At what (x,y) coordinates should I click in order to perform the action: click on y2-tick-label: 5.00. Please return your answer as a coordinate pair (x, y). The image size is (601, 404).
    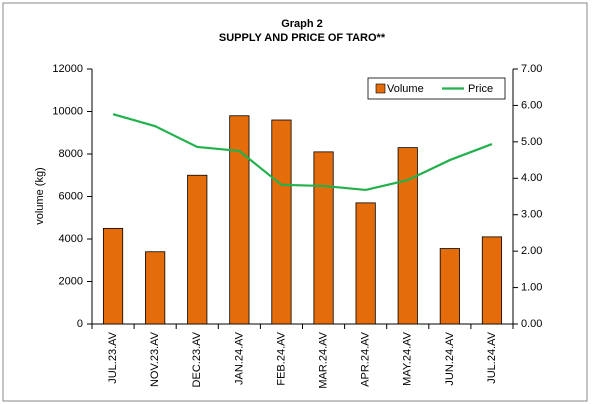
    Looking at the image, I should click on (531, 142).